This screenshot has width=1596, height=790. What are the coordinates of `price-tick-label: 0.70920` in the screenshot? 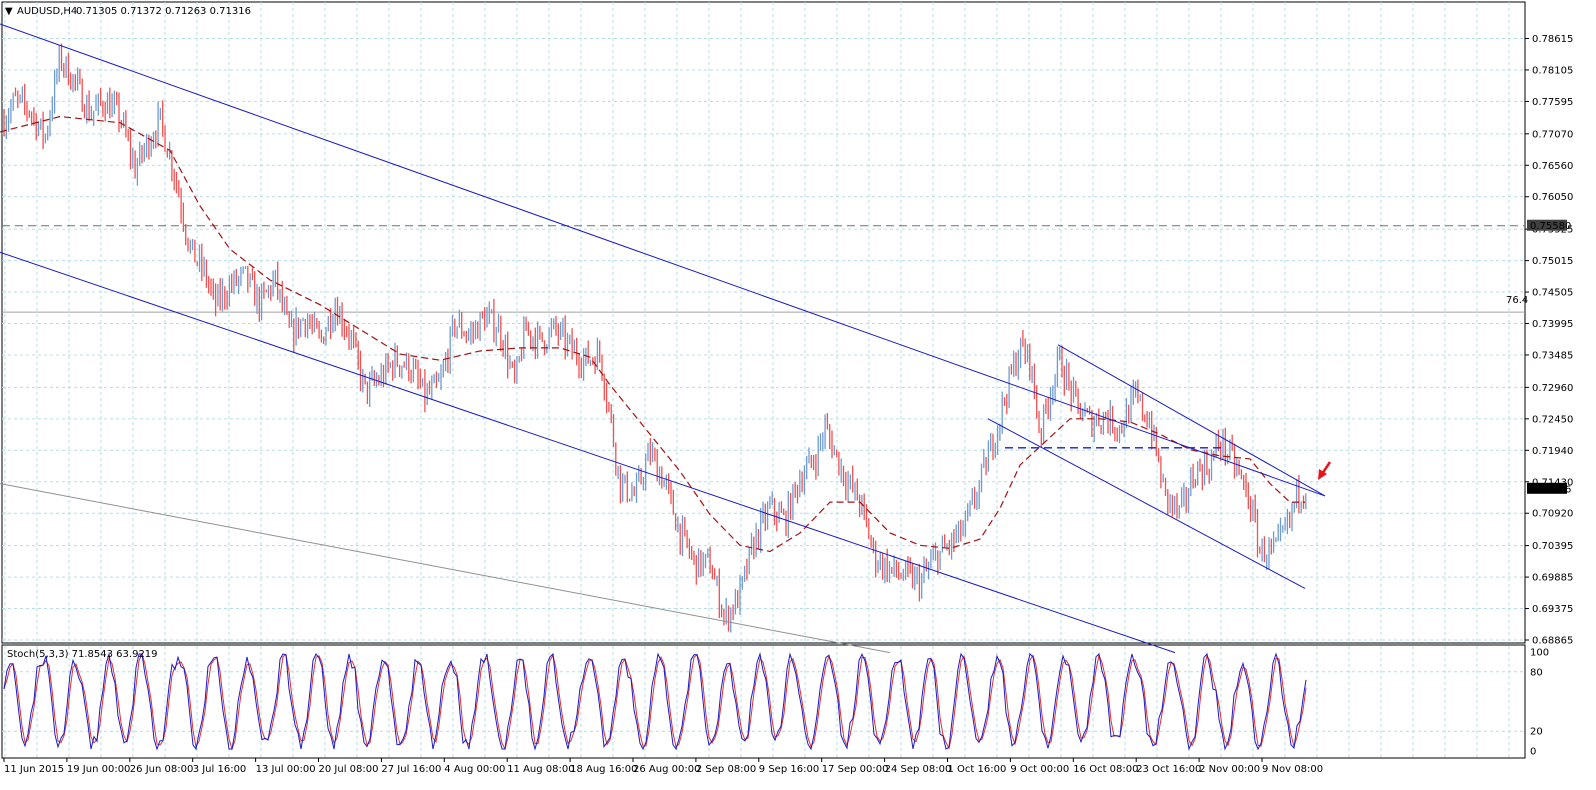 It's located at (1552, 514).